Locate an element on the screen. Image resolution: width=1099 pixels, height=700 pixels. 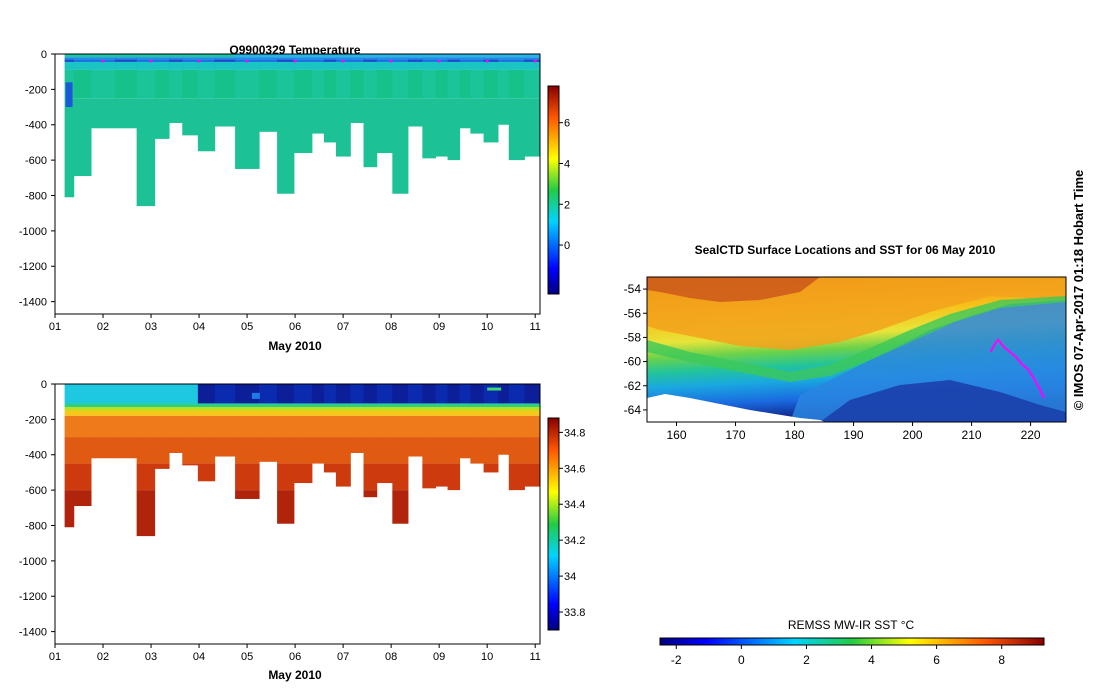
surface-marker is located at coordinates (535, 61).